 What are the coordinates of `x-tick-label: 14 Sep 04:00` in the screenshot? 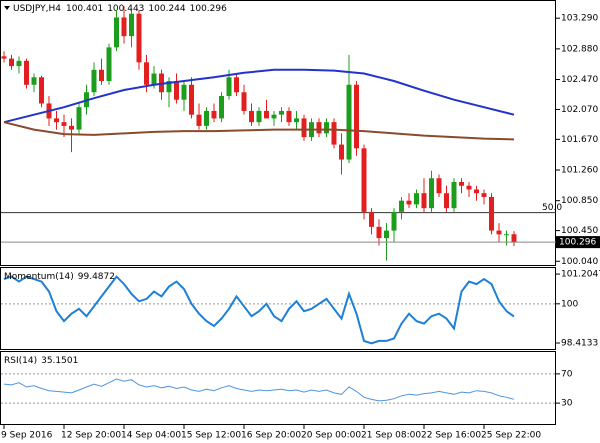 It's located at (151, 436).